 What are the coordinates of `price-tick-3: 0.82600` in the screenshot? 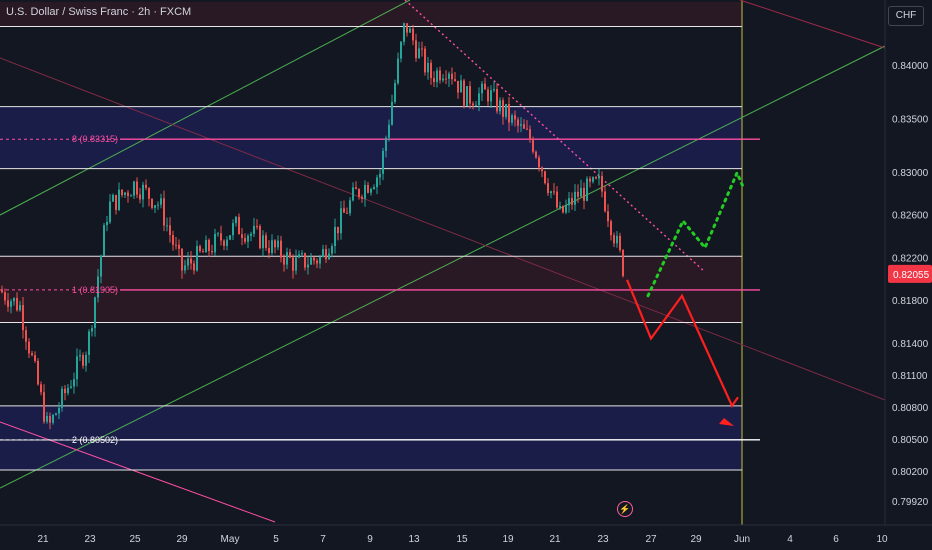 It's located at (910, 216).